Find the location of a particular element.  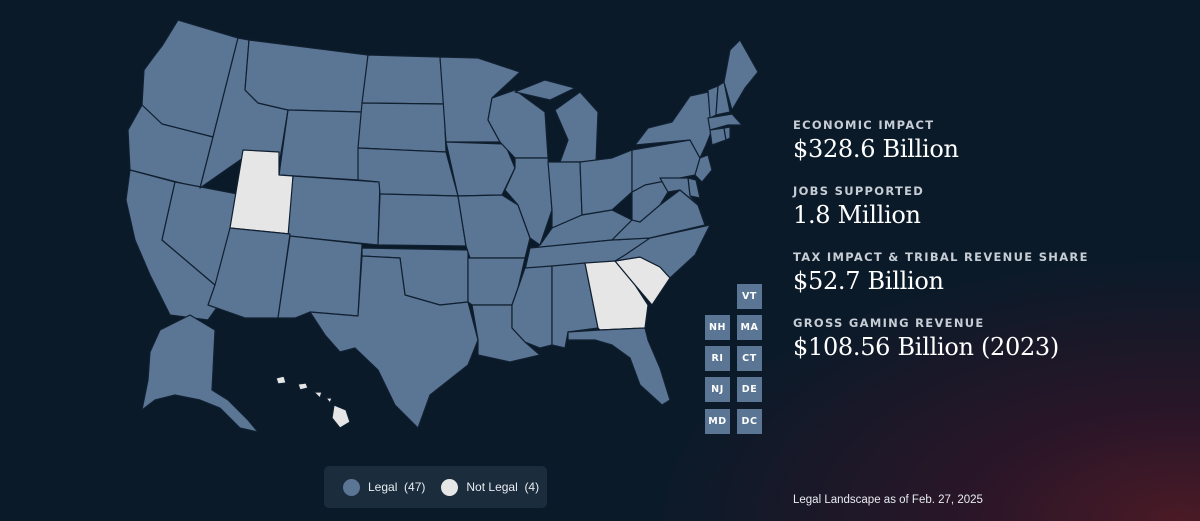

state-ME is located at coordinates (741, 75).